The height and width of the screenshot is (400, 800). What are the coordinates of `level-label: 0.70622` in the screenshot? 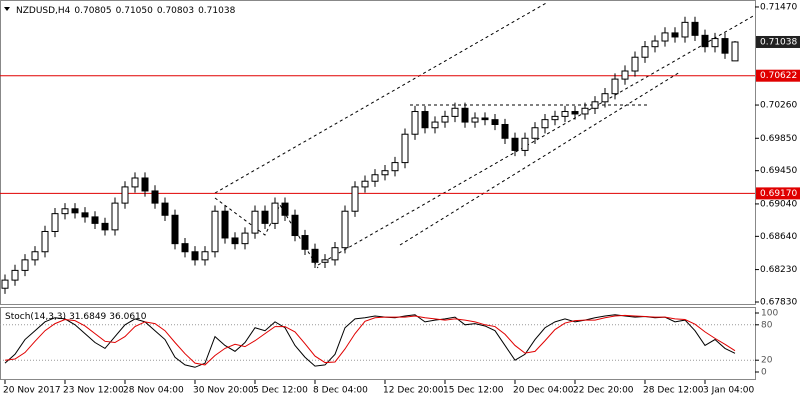 It's located at (778, 76).